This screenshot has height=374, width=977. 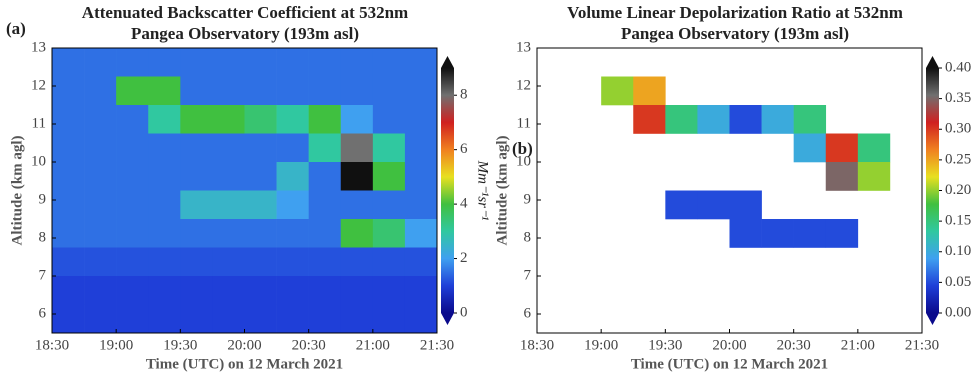 I want to click on y-tick-label: 6, so click(x=528, y=313).